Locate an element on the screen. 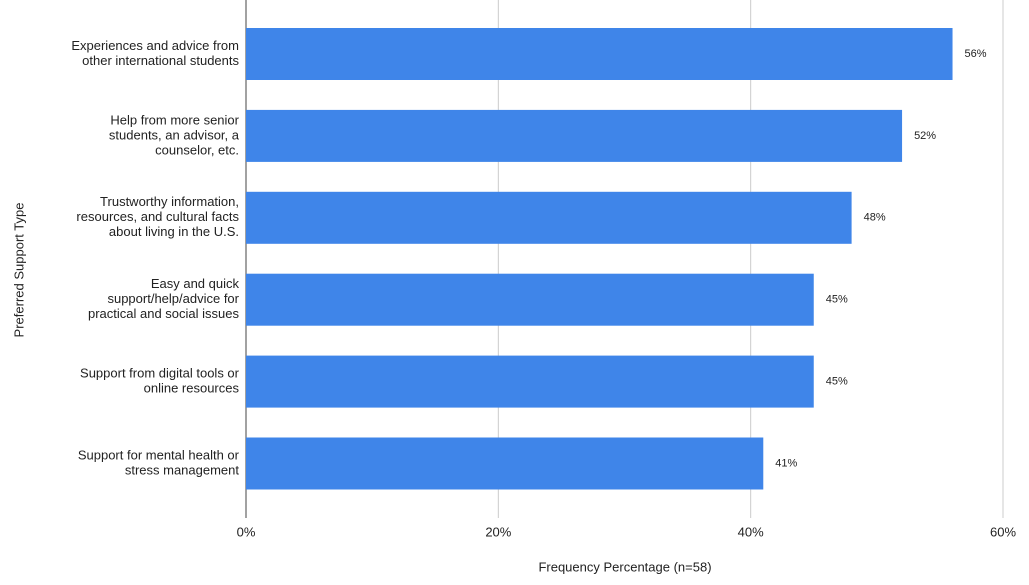 The image size is (1029, 585). y-tick-label: counselor, etc. is located at coordinates (197, 149).